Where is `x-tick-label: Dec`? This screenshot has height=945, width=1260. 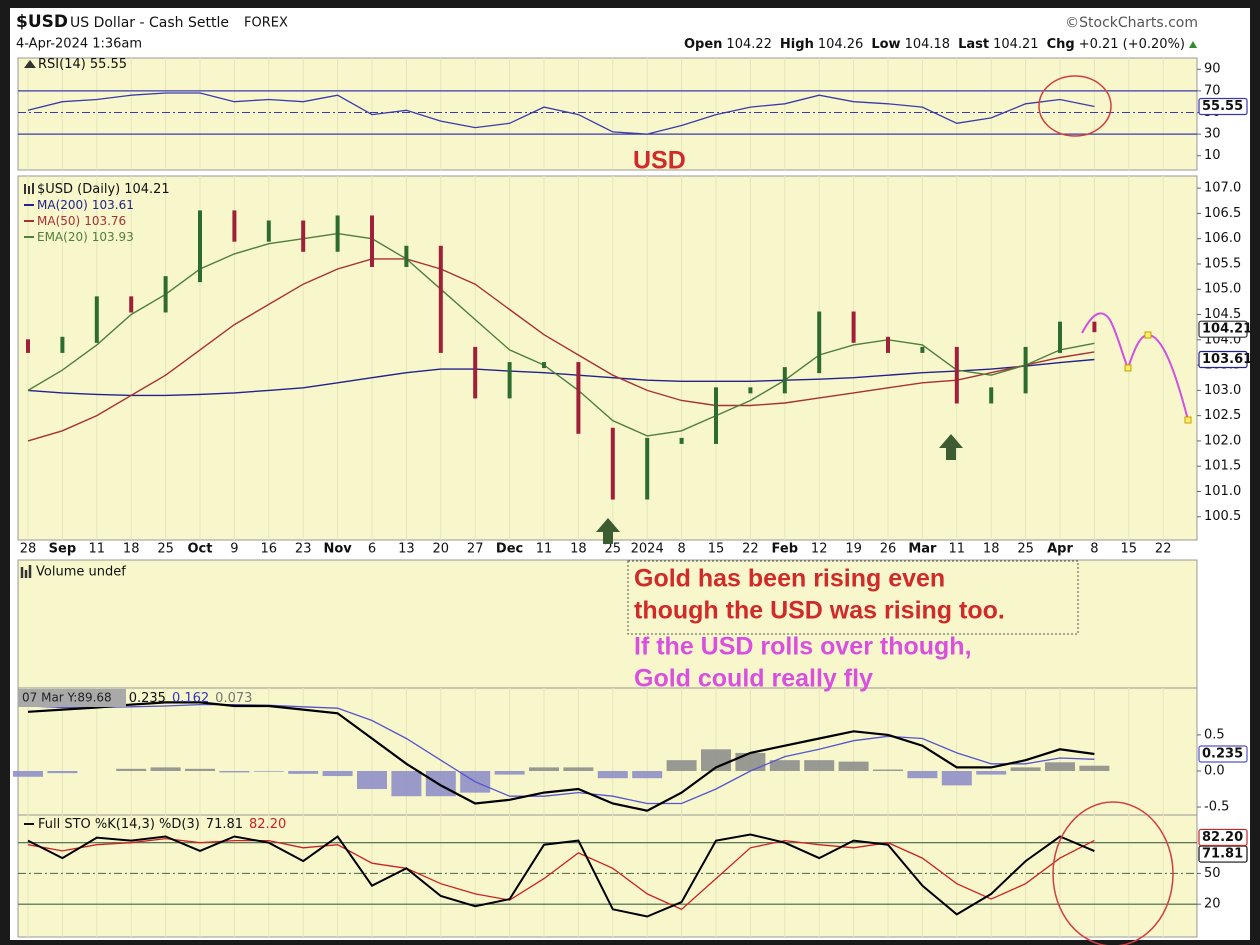
x-tick-label: Dec is located at coordinates (509, 549).